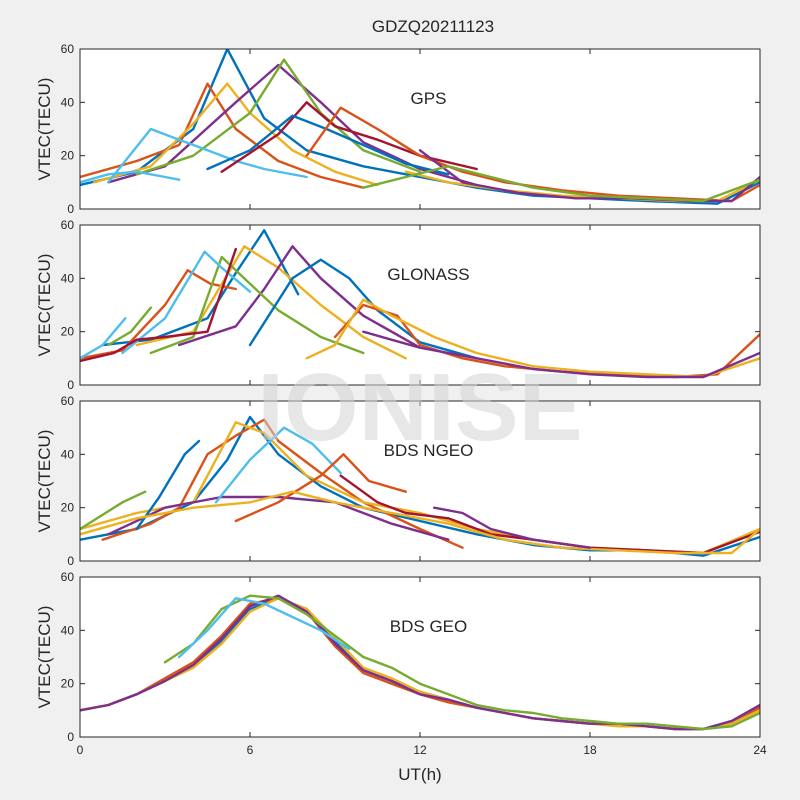 This screenshot has width=800, height=800. I want to click on x-axis-label: UT(h), so click(419, 774).